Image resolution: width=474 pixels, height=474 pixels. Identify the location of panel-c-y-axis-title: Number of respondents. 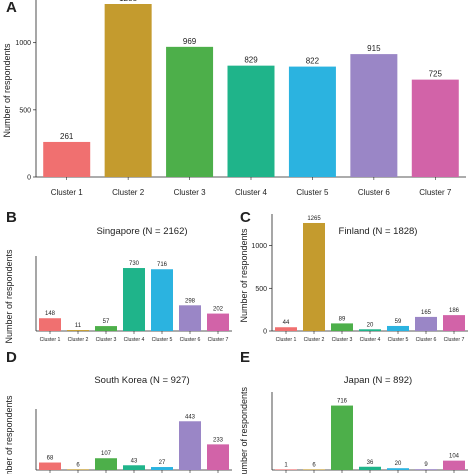
(244, 275).